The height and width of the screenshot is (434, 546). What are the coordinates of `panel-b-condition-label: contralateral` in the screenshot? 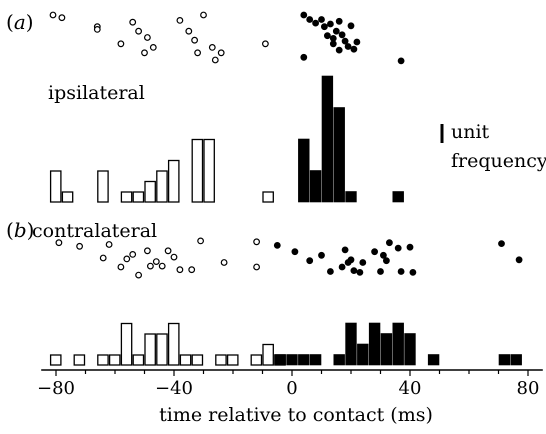 It's located at (94, 231).